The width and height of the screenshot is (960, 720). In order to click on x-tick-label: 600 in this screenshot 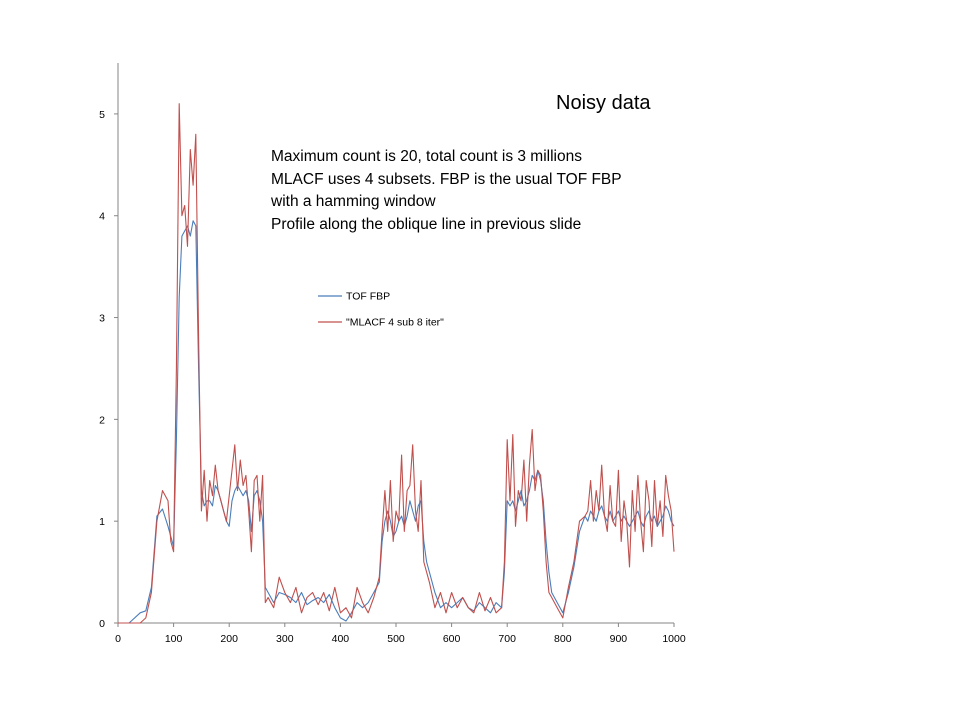, I will do `click(452, 639)`.